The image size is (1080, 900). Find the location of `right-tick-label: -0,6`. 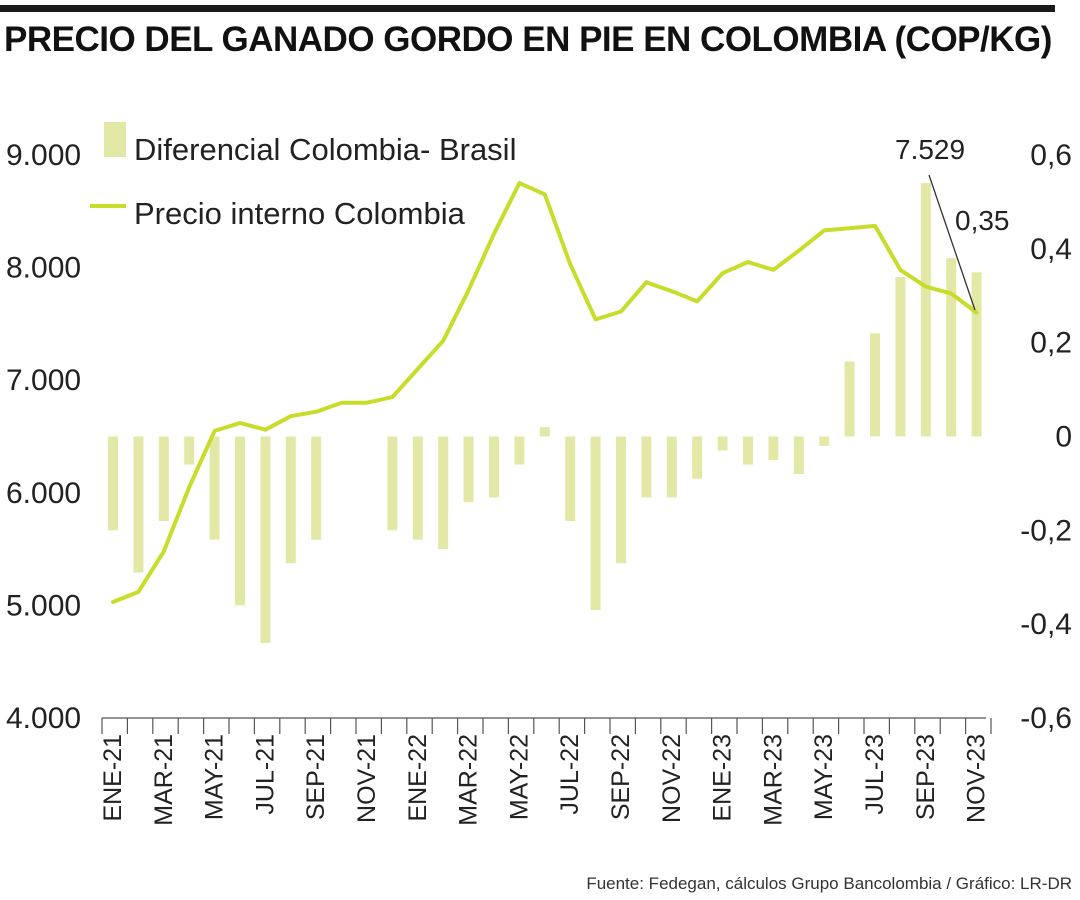

right-tick-label: -0,6 is located at coordinates (1046, 718).